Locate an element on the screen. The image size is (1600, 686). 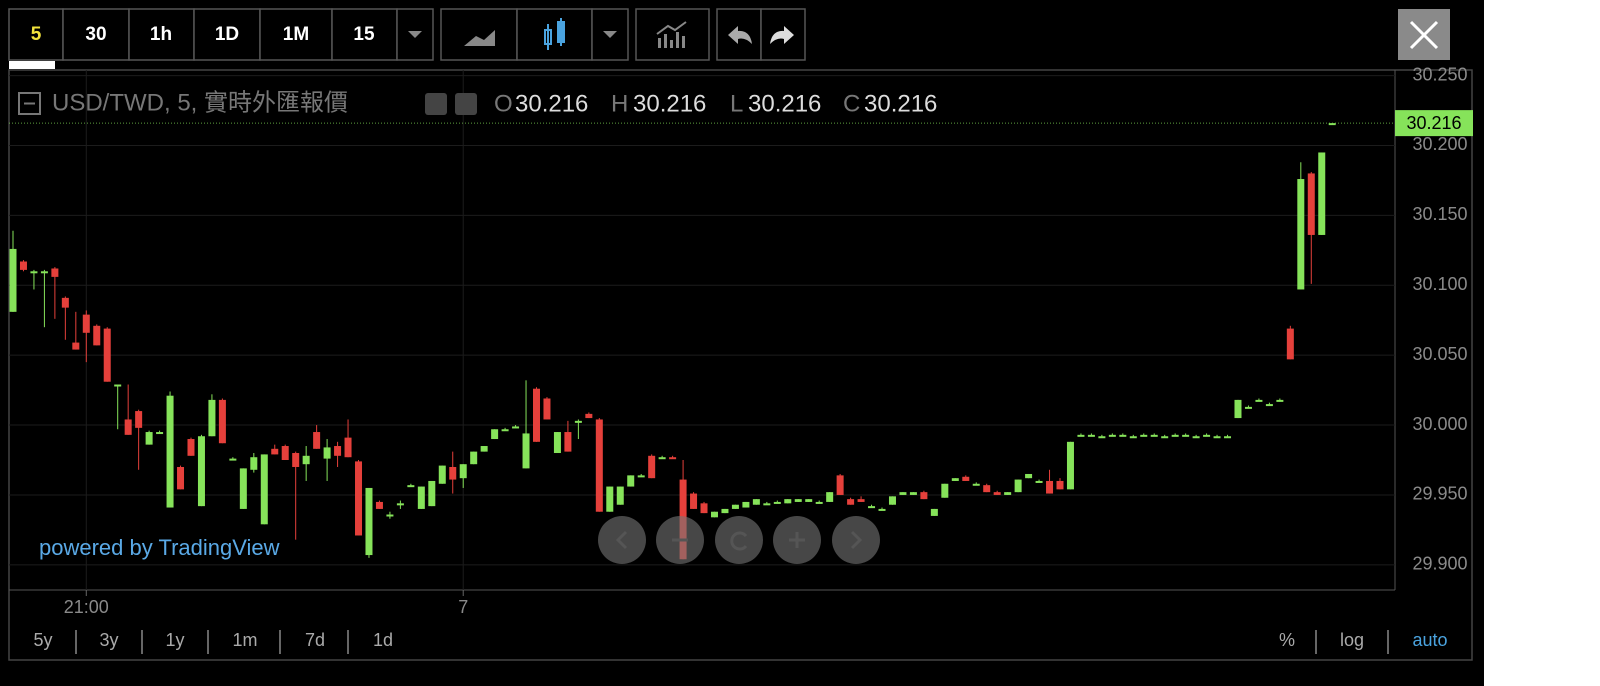
scale-option: log is located at coordinates (1352, 640).